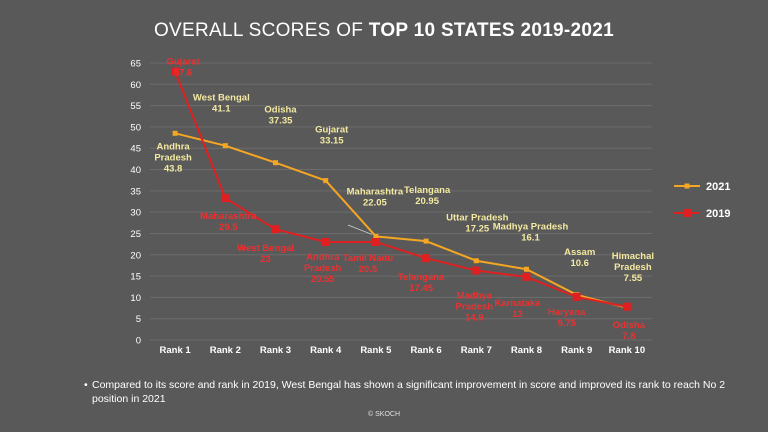 Image resolution: width=768 pixels, height=432 pixels. Describe the element at coordinates (275, 350) in the screenshot. I see `x-tick-label: Rank 3` at that location.